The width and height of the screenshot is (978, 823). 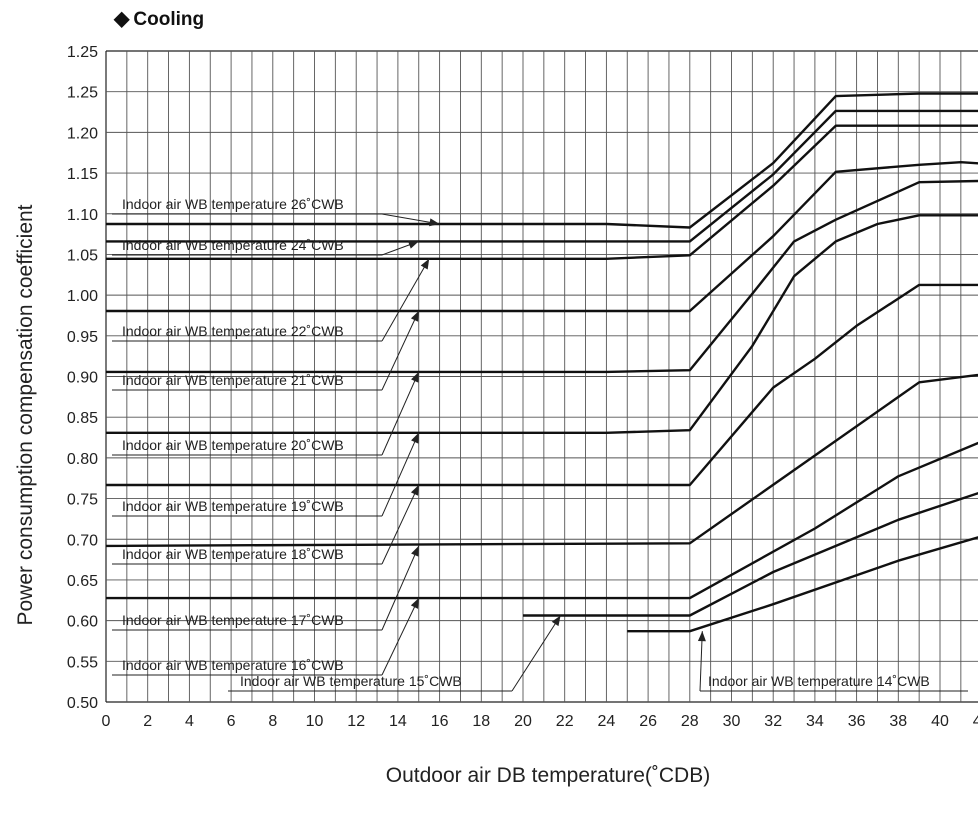 What do you see at coordinates (189, 721) in the screenshot?
I see `x-tick-label: 4` at bounding box center [189, 721].